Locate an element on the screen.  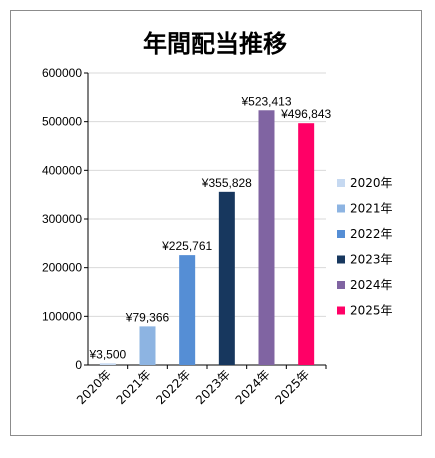
data-label: ¥79,366 is located at coordinates (147, 317).